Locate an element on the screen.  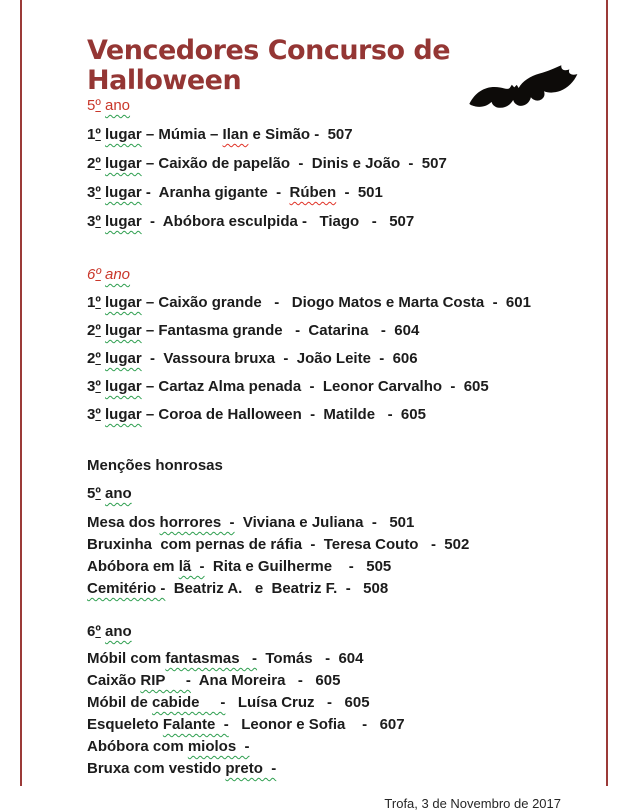
text-segment: Abóbora em is located at coordinates (133, 566).